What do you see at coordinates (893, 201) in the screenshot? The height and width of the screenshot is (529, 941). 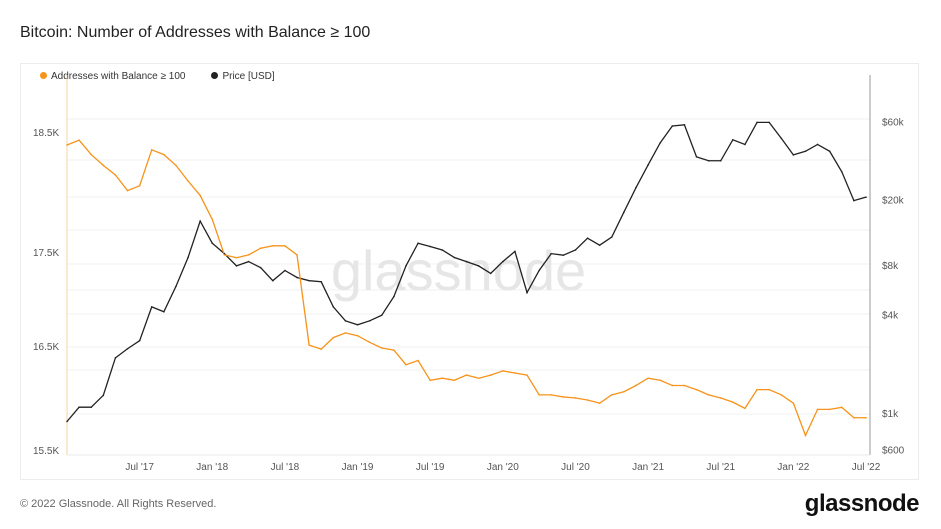 I see `y-right-tick-label: $20k` at bounding box center [893, 201].